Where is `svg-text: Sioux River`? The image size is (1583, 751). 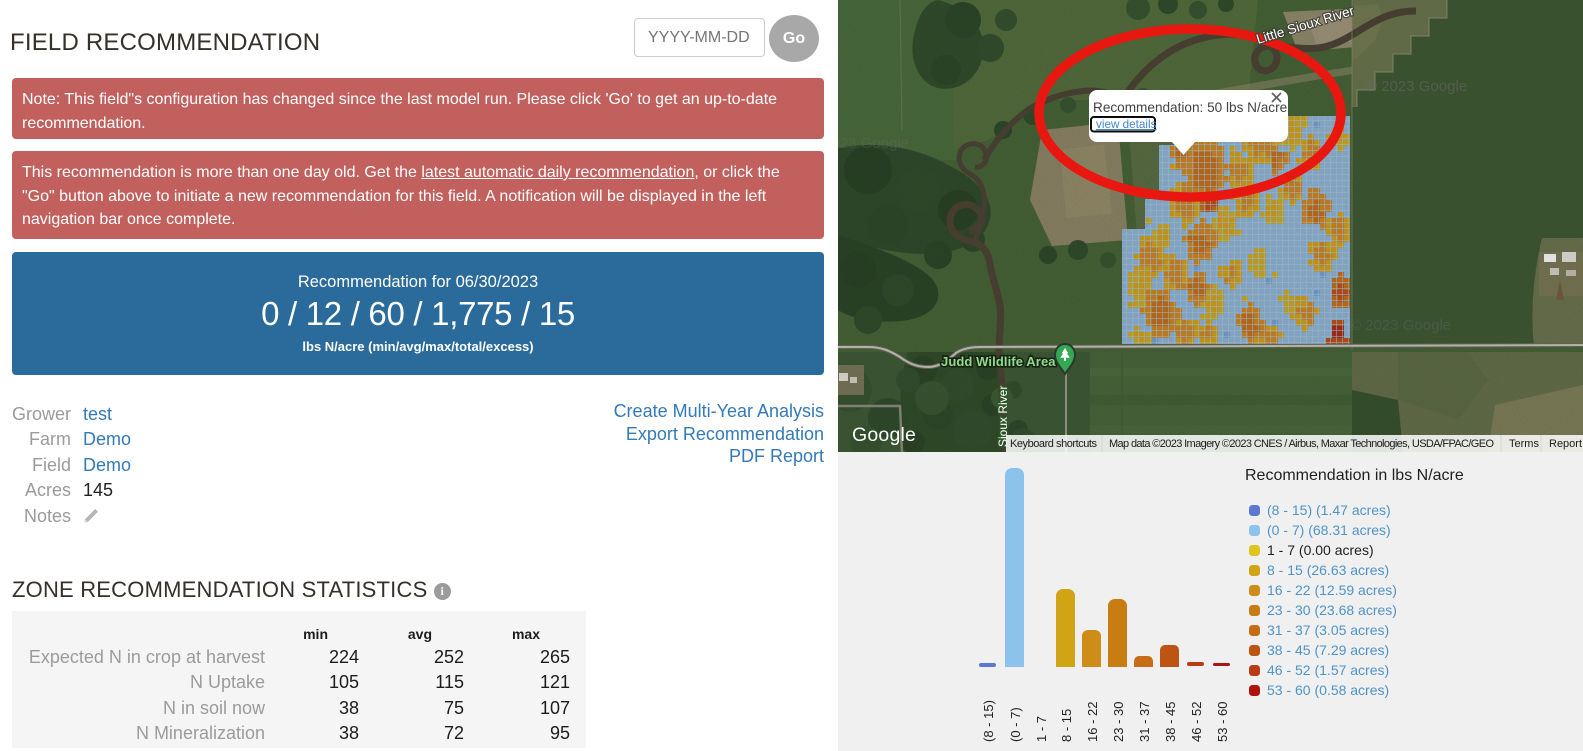 svg-text: Sioux River is located at coordinates (1003, 416).